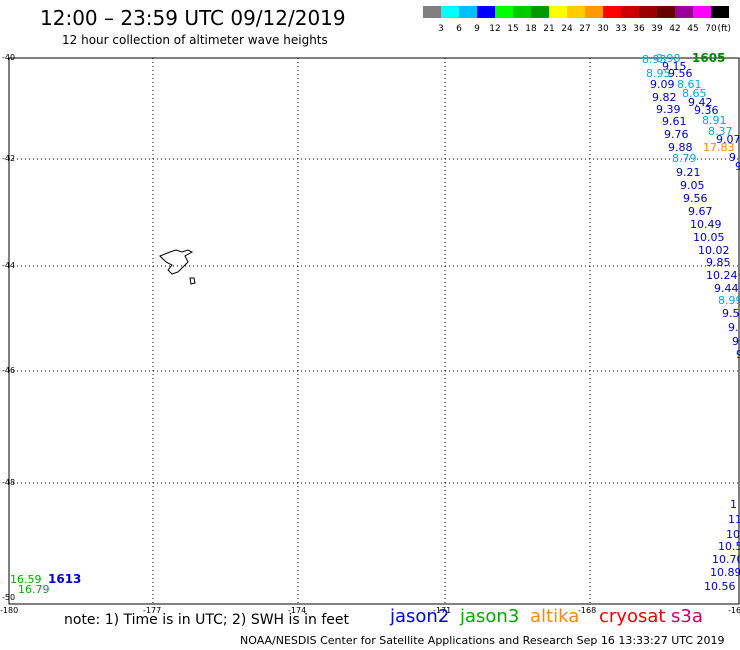 The width and height of the screenshot is (740, 650). I want to click on lat-tick-label: -44, so click(8, 265).